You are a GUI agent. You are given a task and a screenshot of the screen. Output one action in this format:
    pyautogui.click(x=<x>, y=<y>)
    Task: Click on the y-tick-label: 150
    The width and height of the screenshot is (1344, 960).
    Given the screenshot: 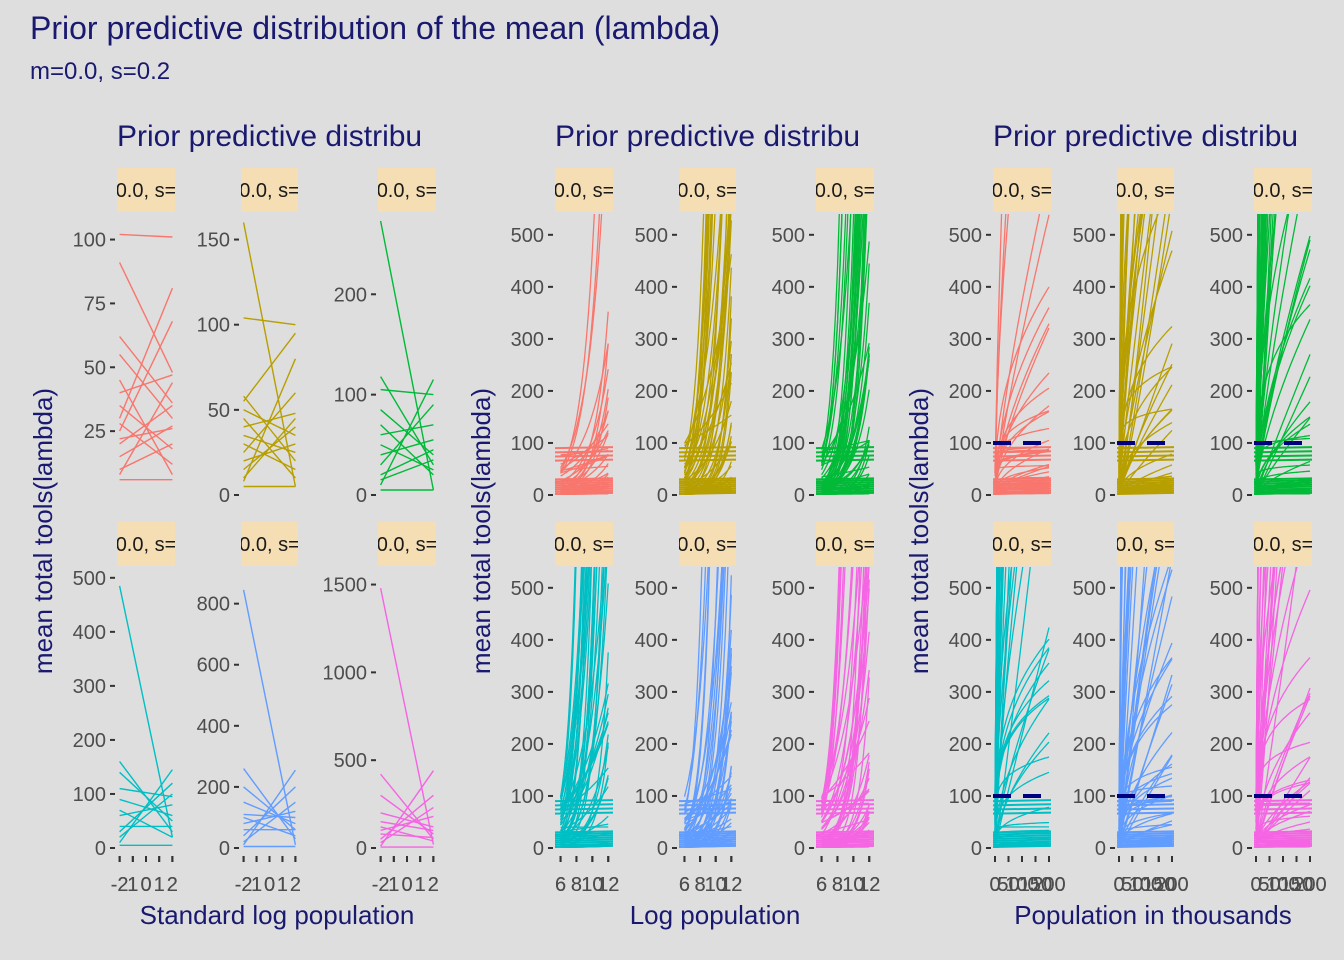 What is the action you would take?
    pyautogui.click(x=213, y=241)
    